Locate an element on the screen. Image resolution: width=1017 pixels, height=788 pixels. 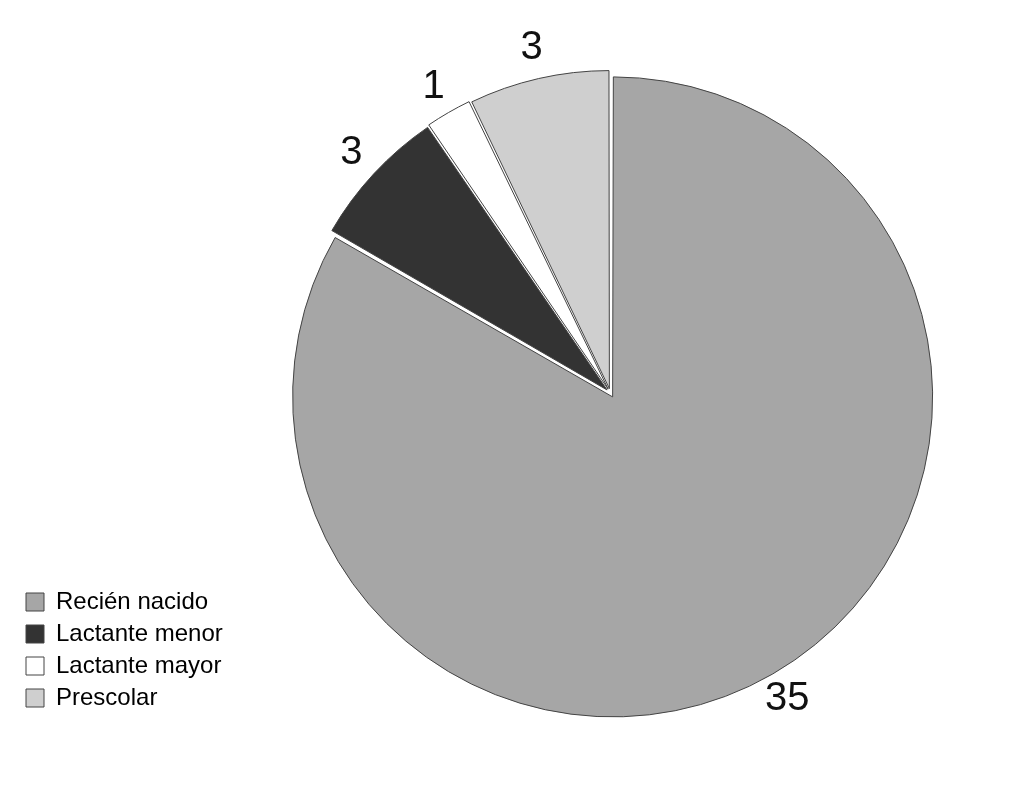
legend-label: Prescolar is located at coordinates (107, 696).